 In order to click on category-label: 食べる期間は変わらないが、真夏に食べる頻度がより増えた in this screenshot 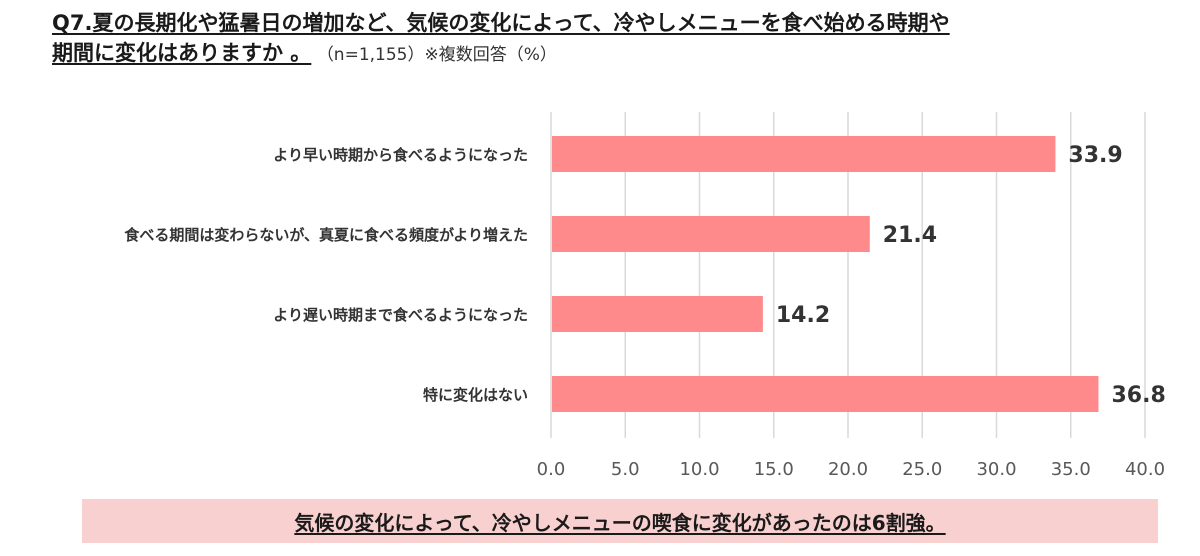, I will do `click(326, 235)`.